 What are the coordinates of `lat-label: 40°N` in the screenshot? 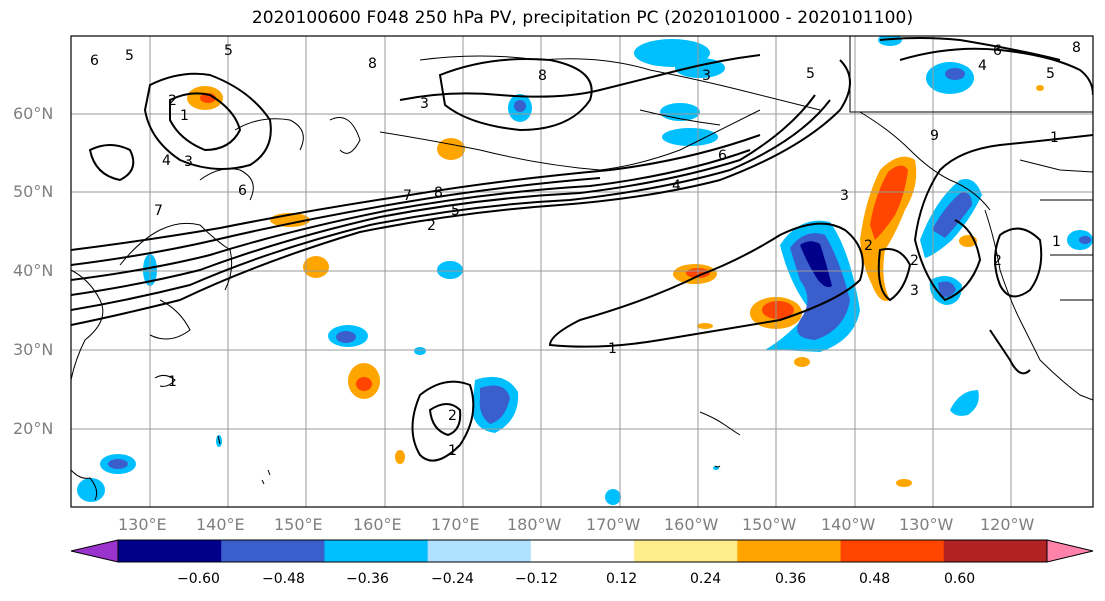 It's located at (33, 270).